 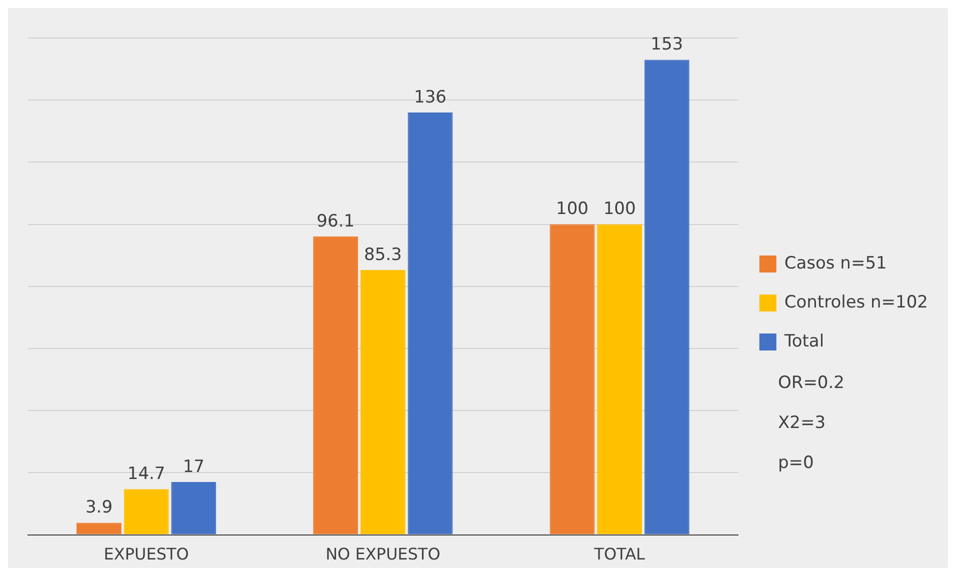 I want to click on data-label: 96.1, so click(x=335, y=221).